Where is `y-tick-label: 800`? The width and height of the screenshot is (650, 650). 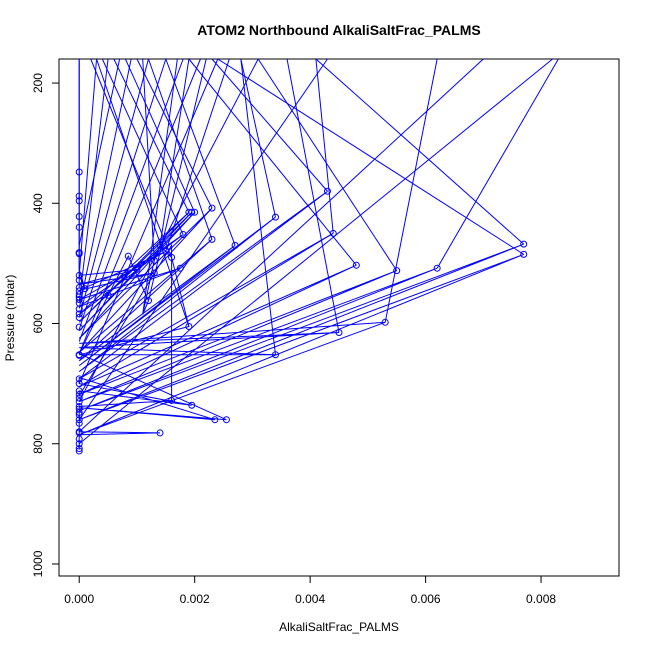 y-tick-label: 800 is located at coordinates (38, 443).